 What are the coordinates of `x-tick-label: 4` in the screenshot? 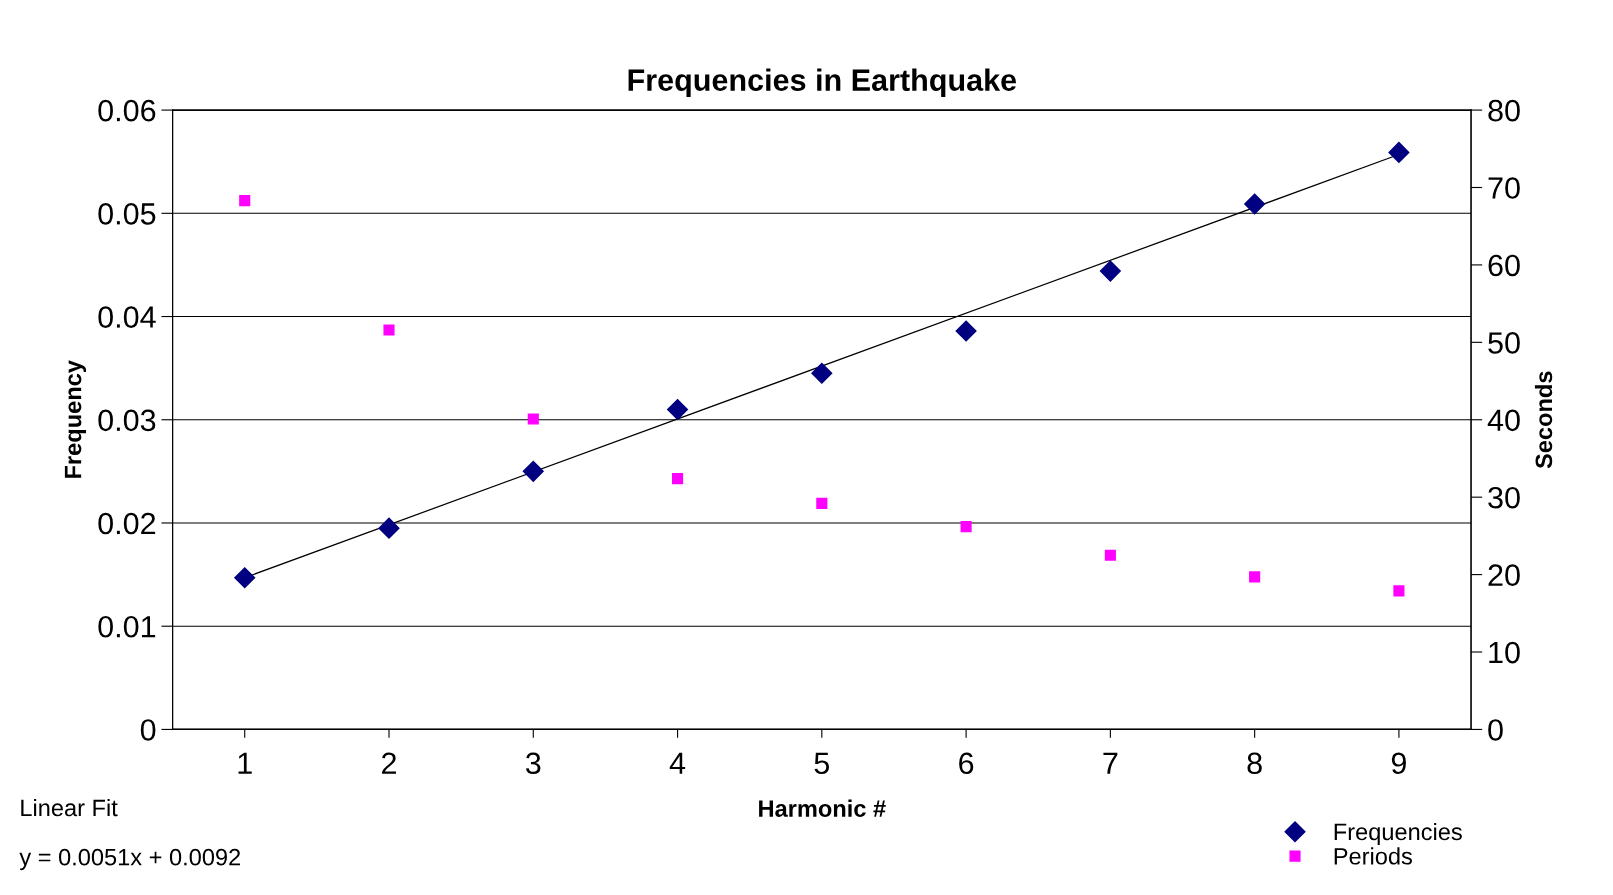 It's located at (677, 763).